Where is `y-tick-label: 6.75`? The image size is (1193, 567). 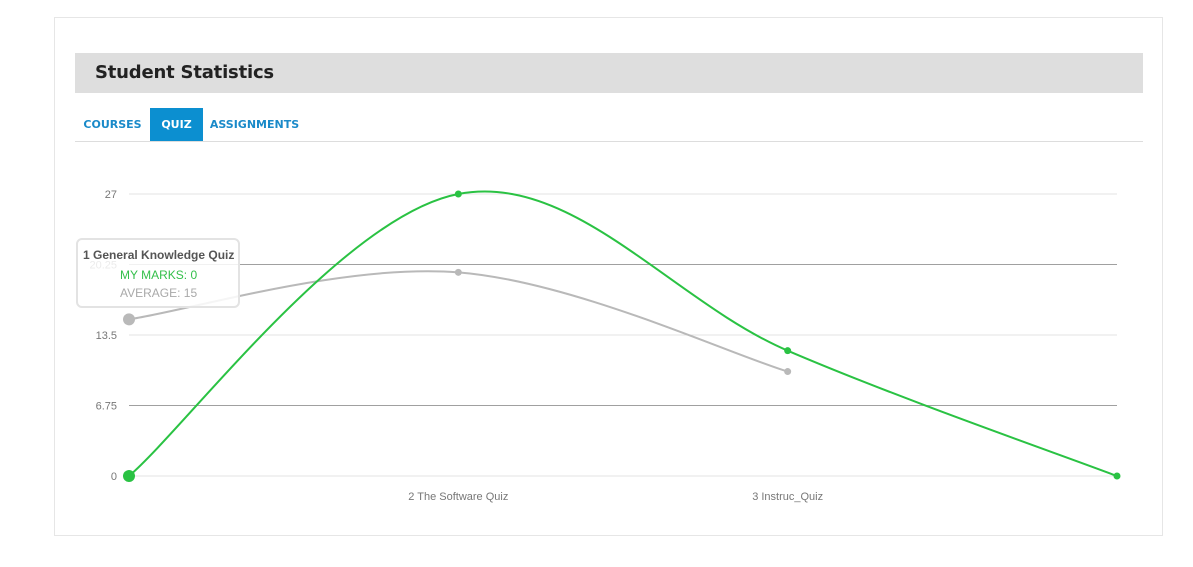
y-tick-label: 6.75 is located at coordinates (106, 407).